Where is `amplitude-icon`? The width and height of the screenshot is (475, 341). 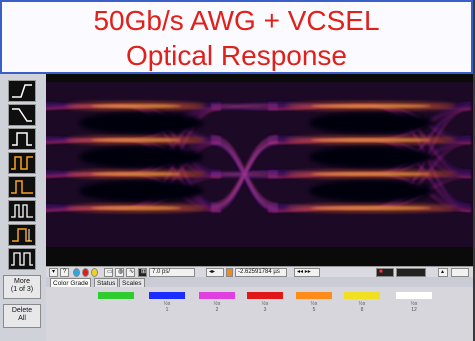
amplitude-icon is located at coordinates (22, 235).